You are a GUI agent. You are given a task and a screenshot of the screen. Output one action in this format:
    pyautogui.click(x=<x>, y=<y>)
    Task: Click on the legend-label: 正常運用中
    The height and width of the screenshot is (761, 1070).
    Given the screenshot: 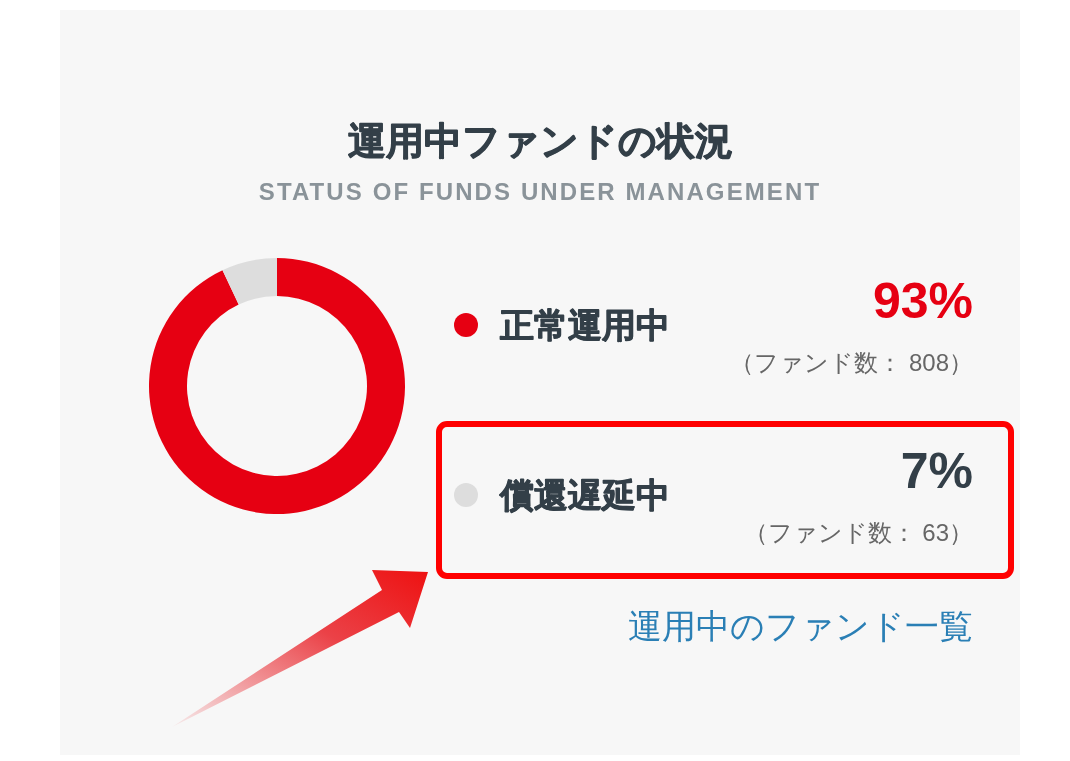 What is the action you would take?
    pyautogui.click(x=584, y=325)
    